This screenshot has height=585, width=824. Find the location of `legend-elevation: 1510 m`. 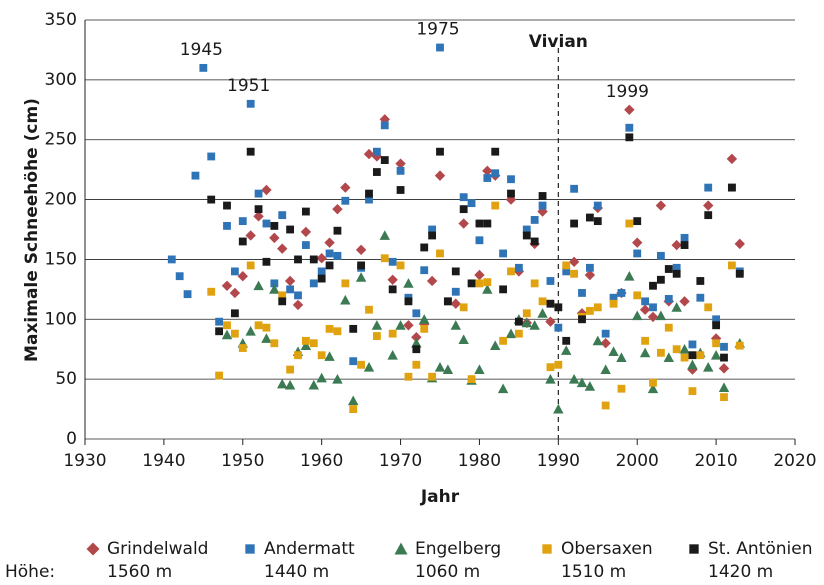

legend-elevation: 1510 m is located at coordinates (593, 571).